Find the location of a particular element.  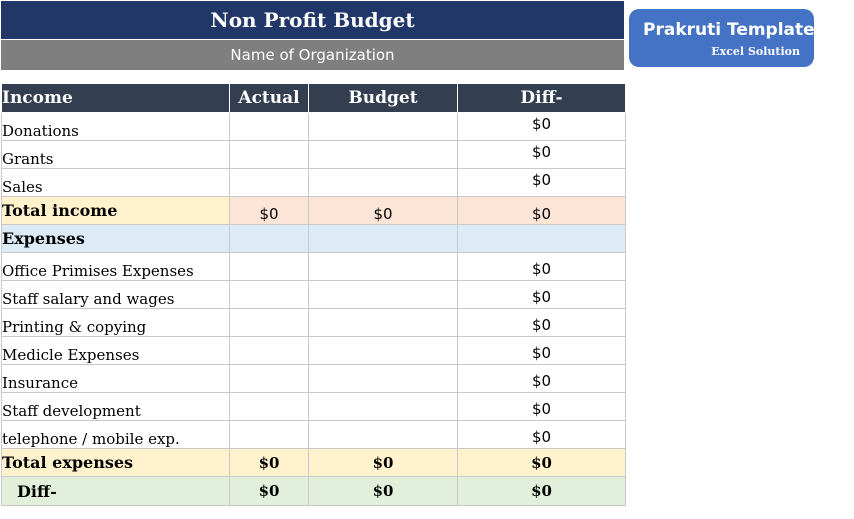

page-title: Non Profit Budget is located at coordinates (312, 20).